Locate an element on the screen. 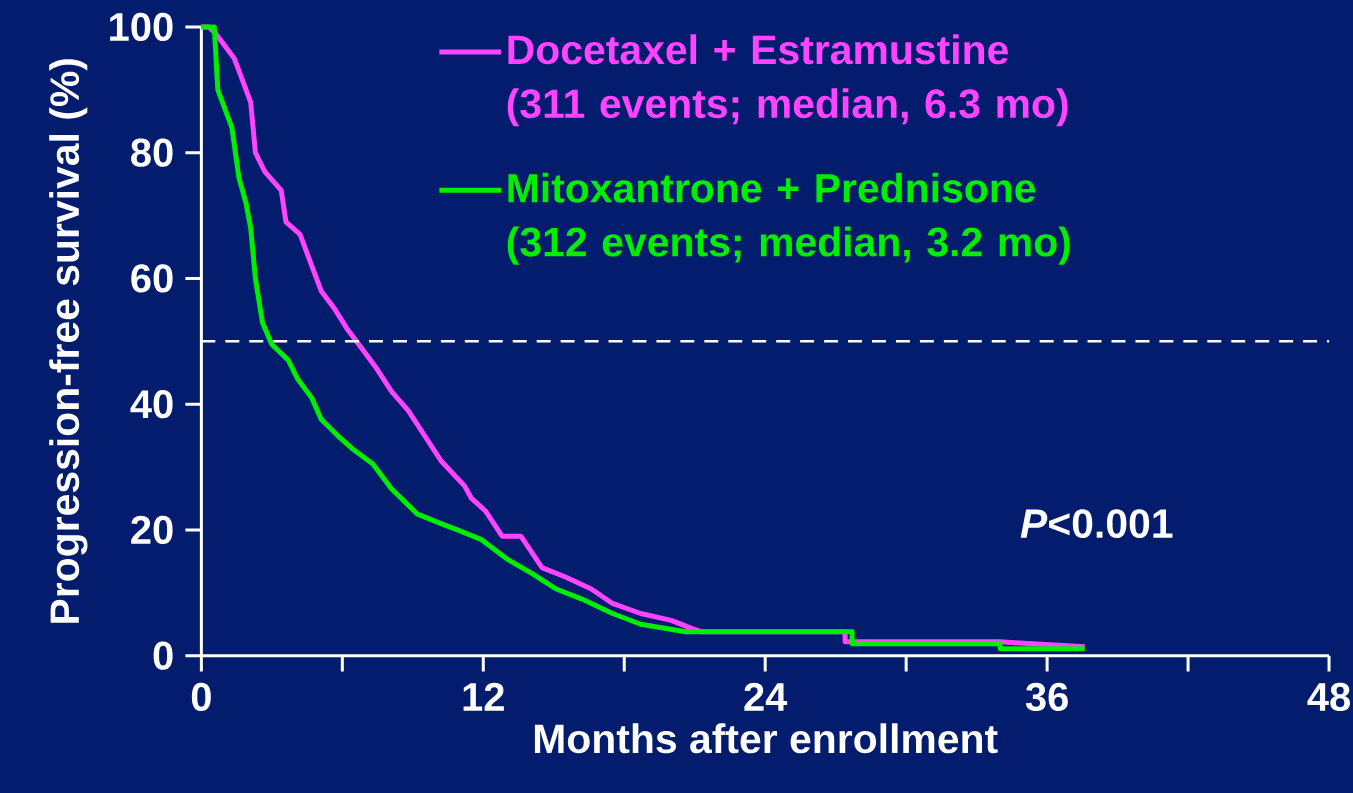  x-tick-label: 36 is located at coordinates (1046, 696).